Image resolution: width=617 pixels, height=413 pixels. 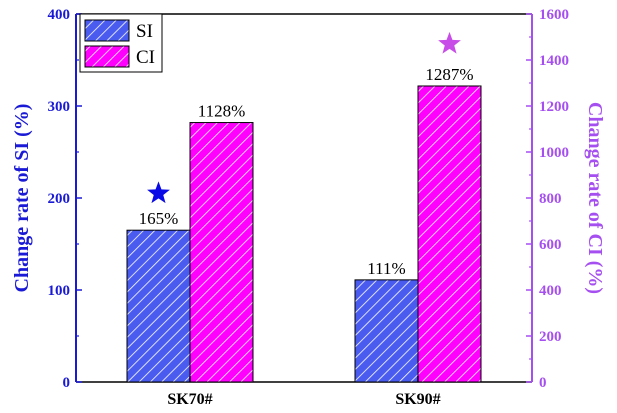 I want to click on right-tick-label: 800, so click(x=550, y=199).